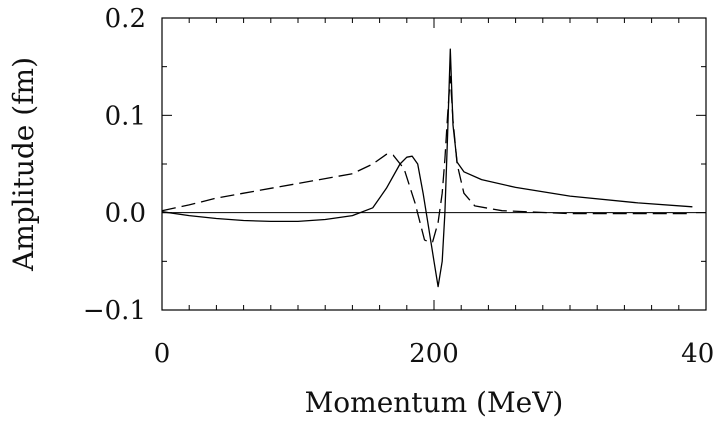 The width and height of the screenshot is (714, 426). I want to click on x-tick-label: 400, so click(697, 354).